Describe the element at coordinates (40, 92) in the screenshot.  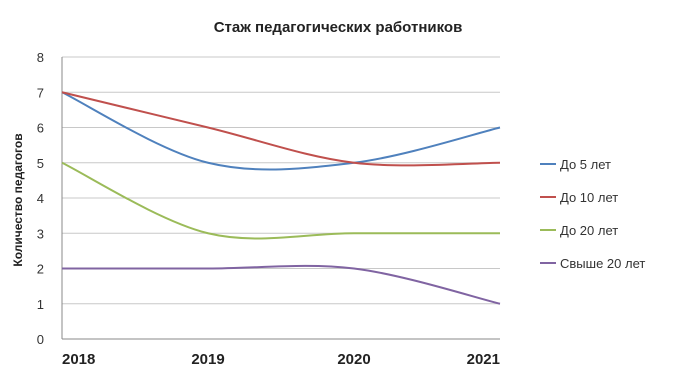
I see `y-tick-label: 7` at that location.